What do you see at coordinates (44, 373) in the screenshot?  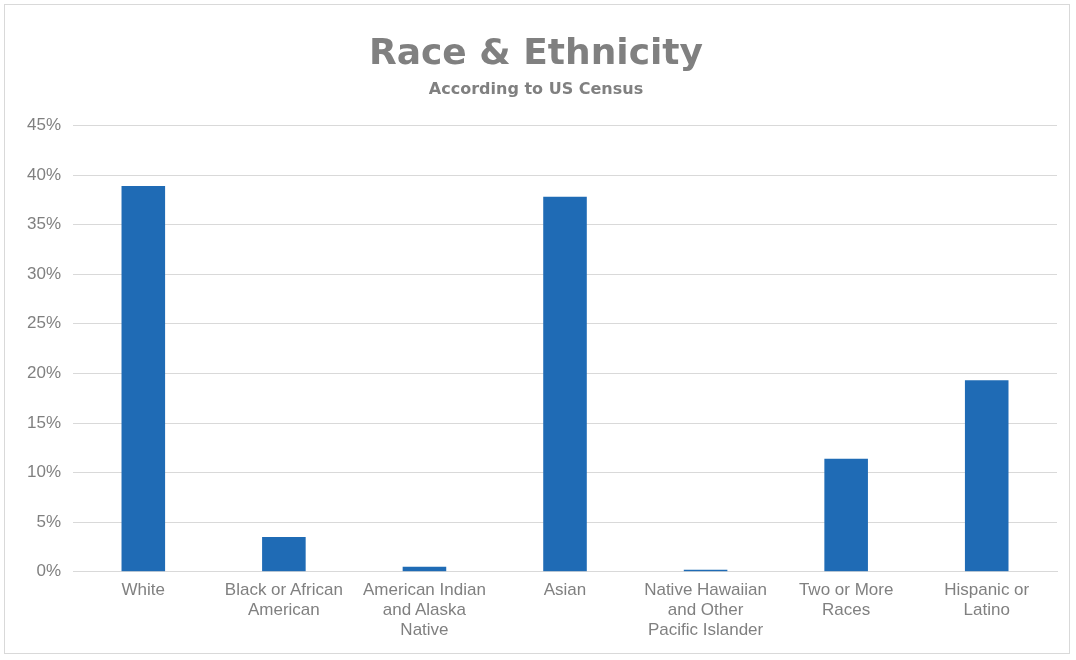 I see `y-tick-label: 20%` at bounding box center [44, 373].